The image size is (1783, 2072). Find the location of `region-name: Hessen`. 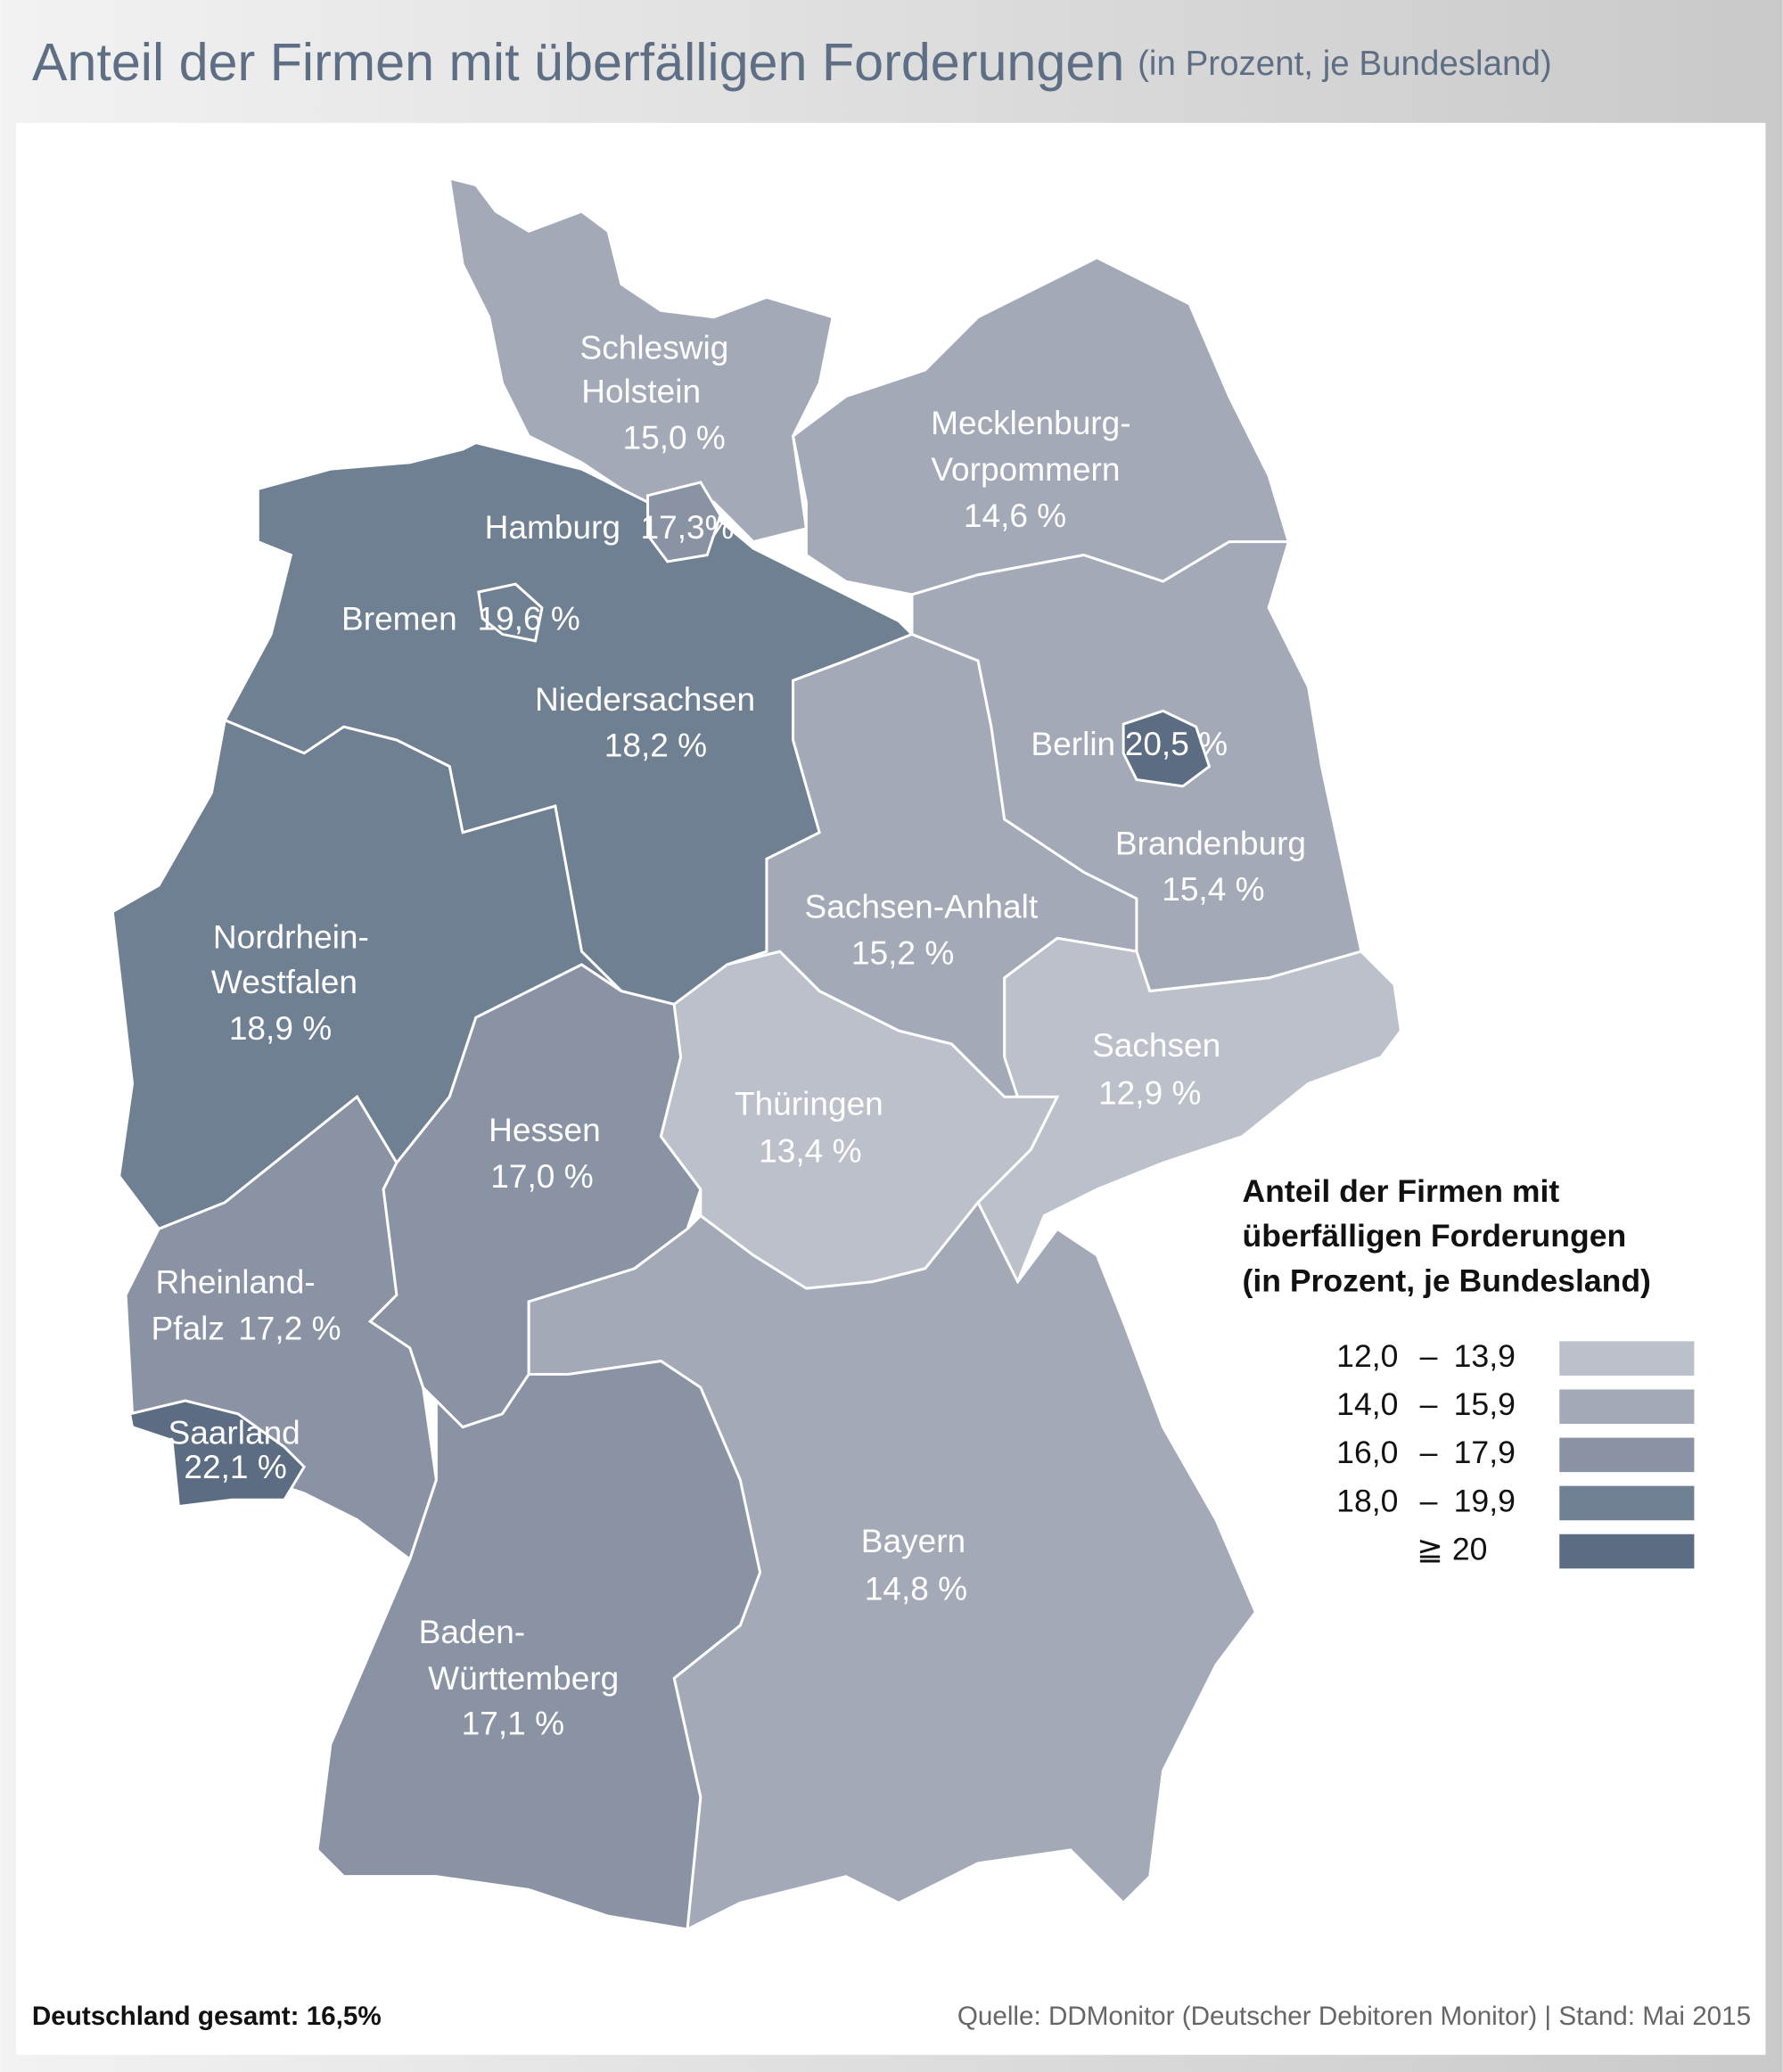

region-name: Hessen is located at coordinates (545, 1129).